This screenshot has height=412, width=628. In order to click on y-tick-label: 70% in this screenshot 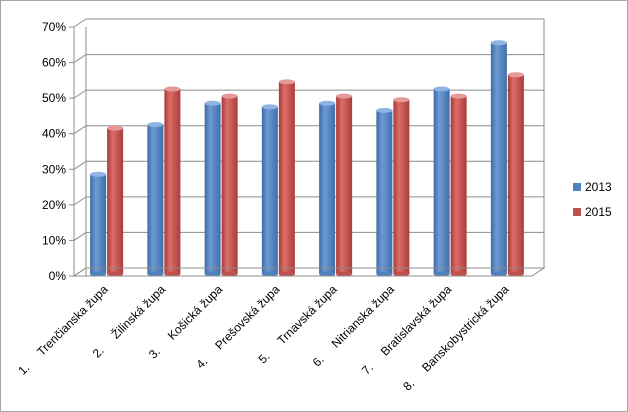, I will do `click(54, 27)`.